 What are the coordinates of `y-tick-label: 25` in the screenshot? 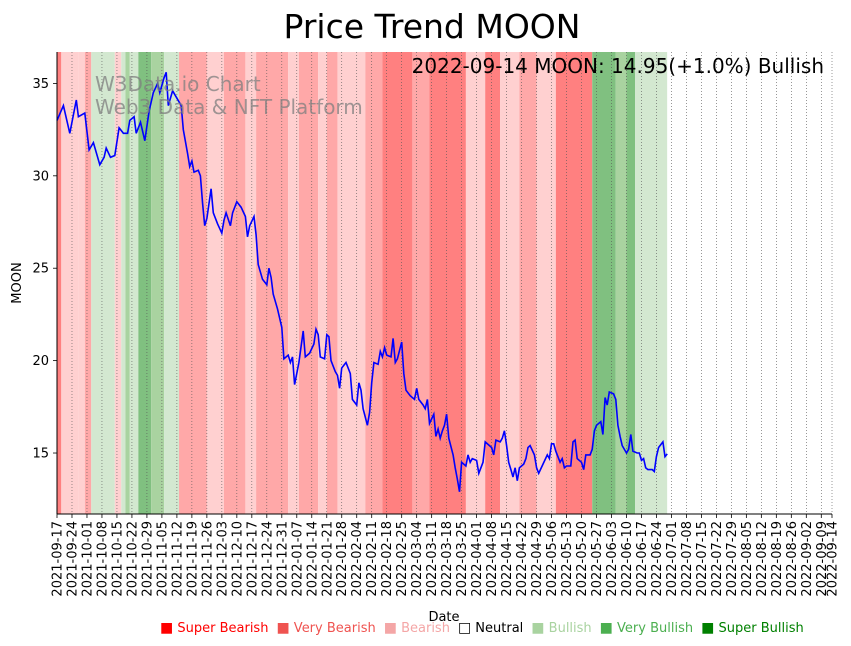 It's located at (40, 269).